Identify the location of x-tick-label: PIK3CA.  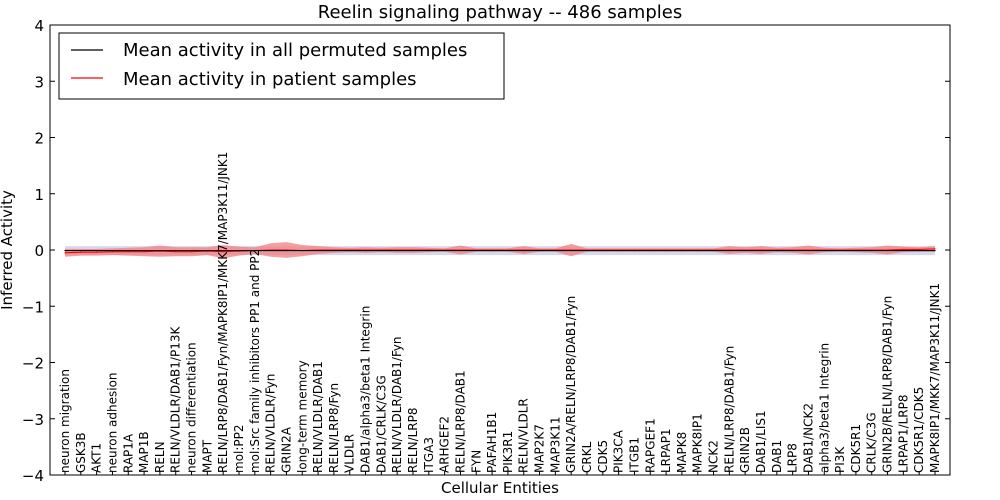
(619, 451).